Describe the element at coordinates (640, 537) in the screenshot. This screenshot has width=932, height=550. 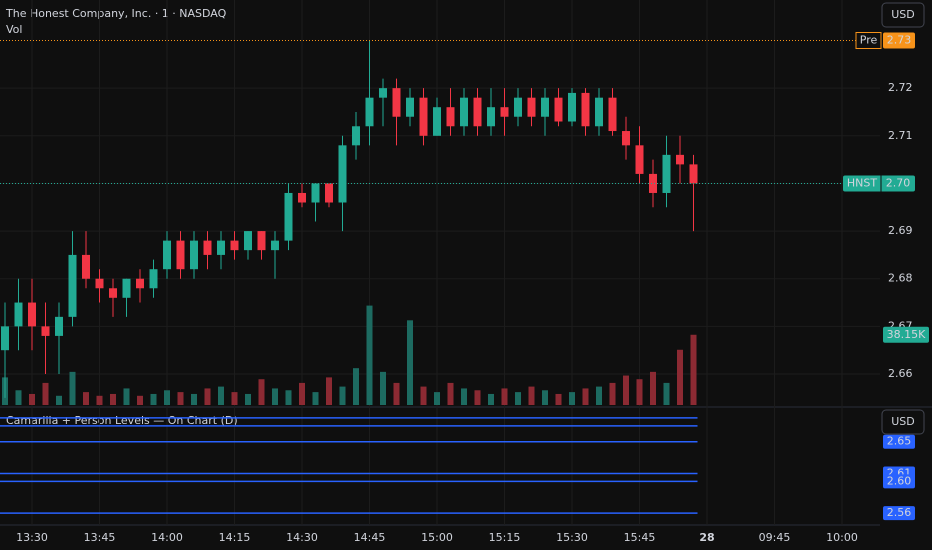
I see `x-tick-label: 15:45` at that location.